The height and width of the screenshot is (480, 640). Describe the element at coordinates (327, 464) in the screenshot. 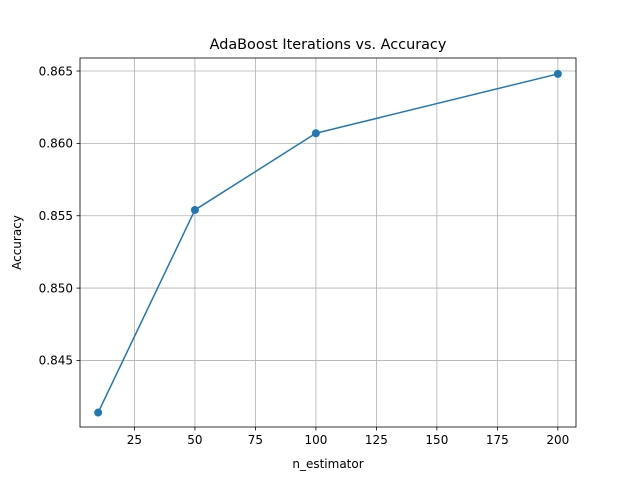

I see `x-axis-label: n_estimator` at that location.